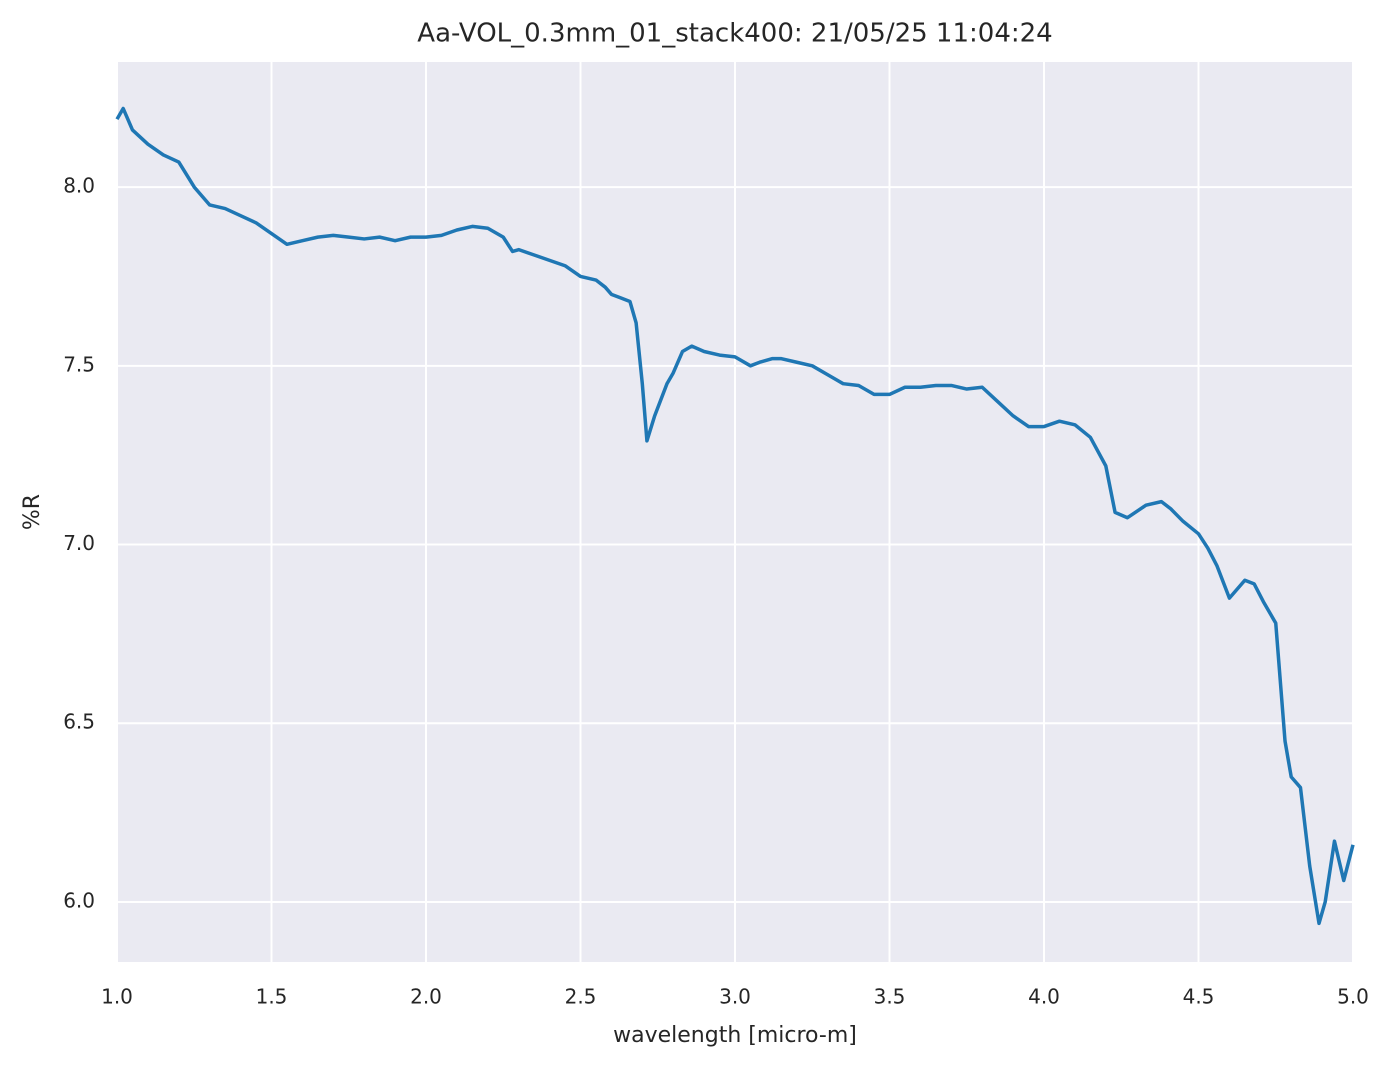 This screenshot has width=1394, height=1069. I want to click on y-tick-label: 7.5, so click(79, 364).